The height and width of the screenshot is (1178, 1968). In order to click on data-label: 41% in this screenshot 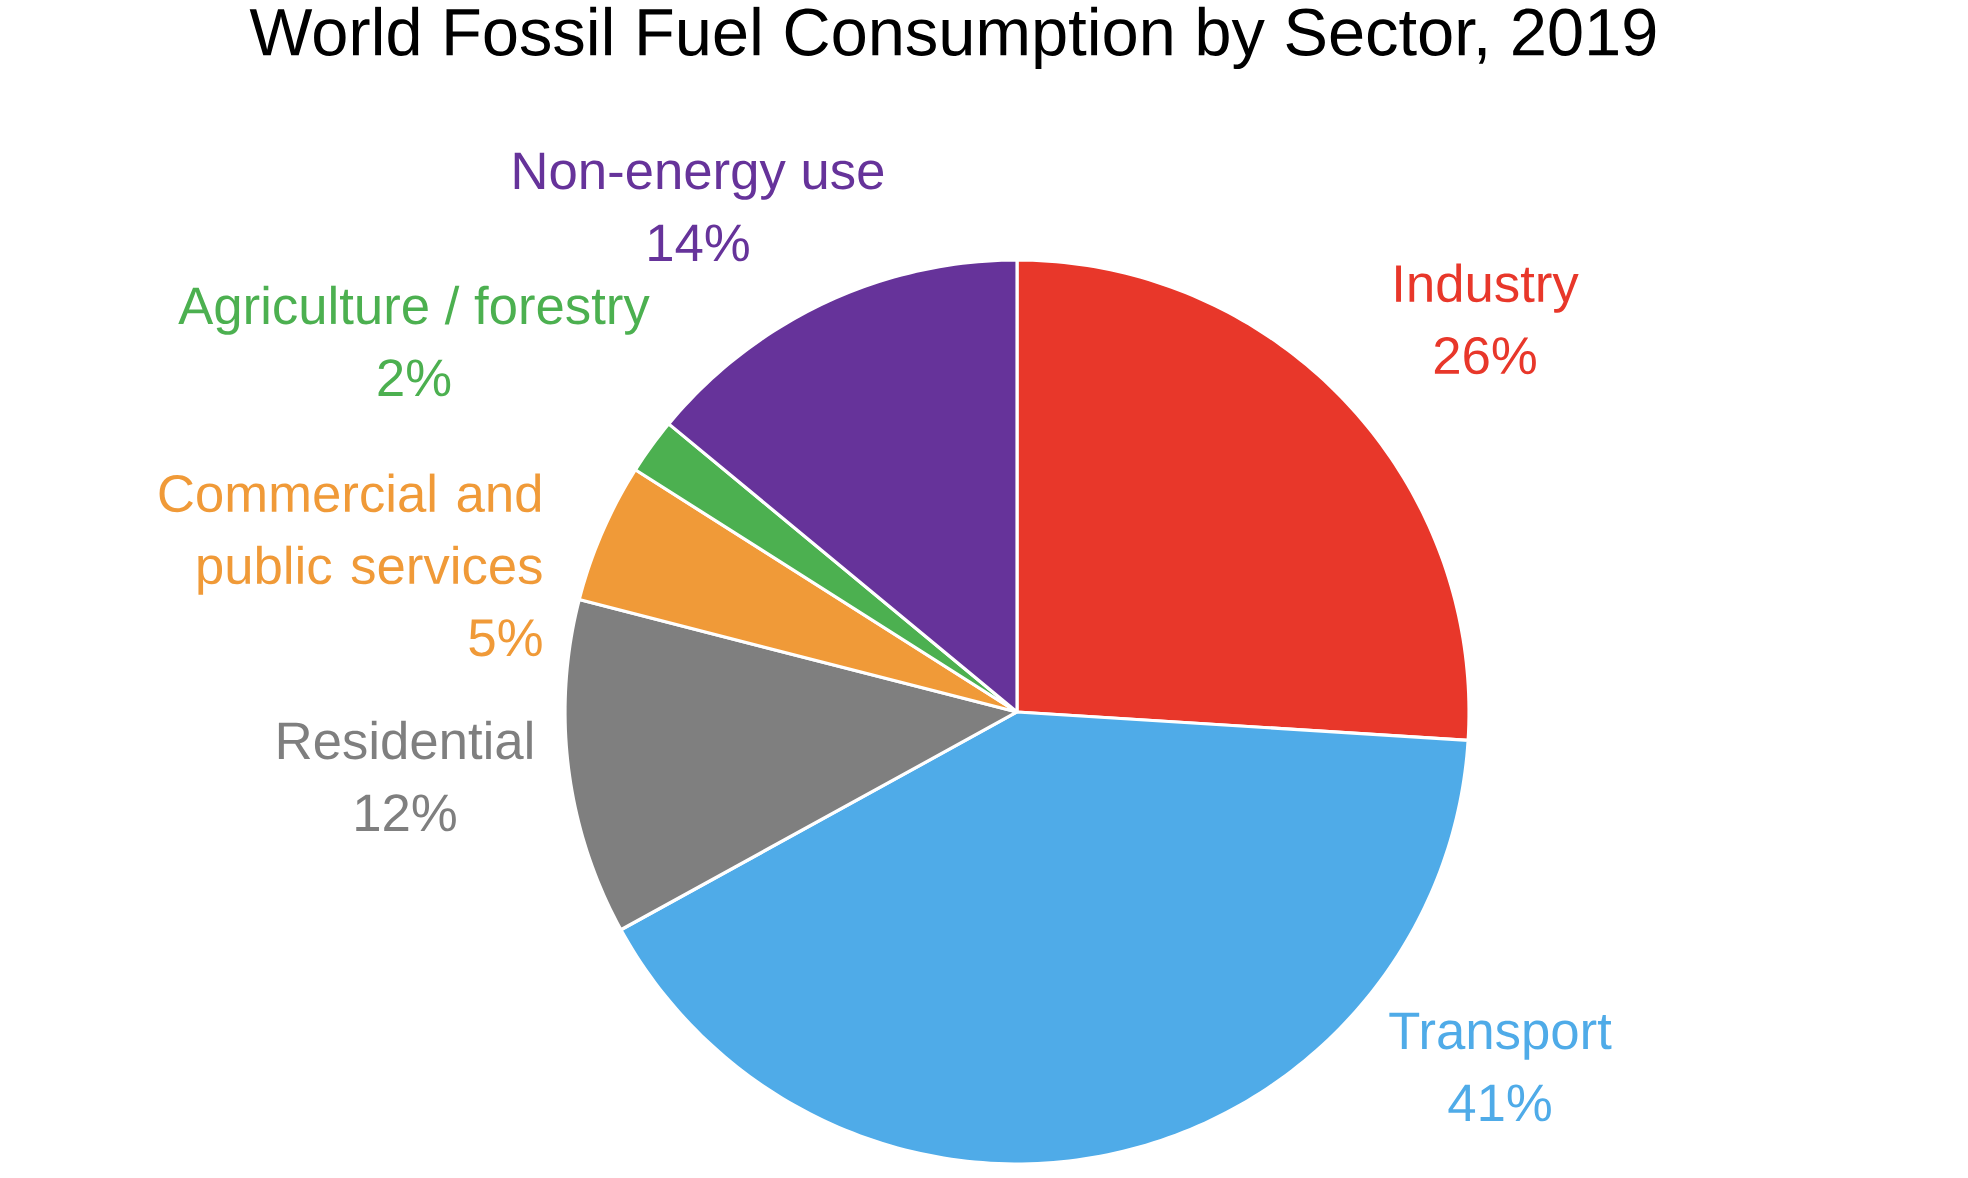, I will do `click(1499, 1103)`.